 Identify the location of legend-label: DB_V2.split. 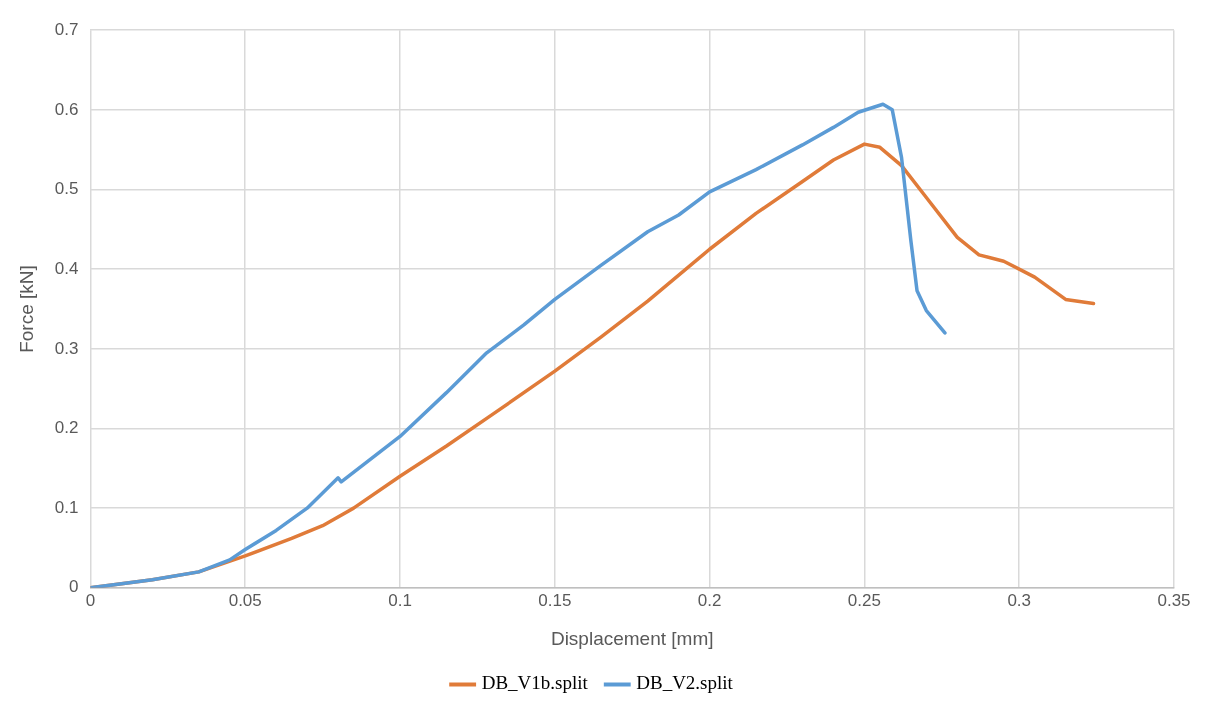
(685, 683).